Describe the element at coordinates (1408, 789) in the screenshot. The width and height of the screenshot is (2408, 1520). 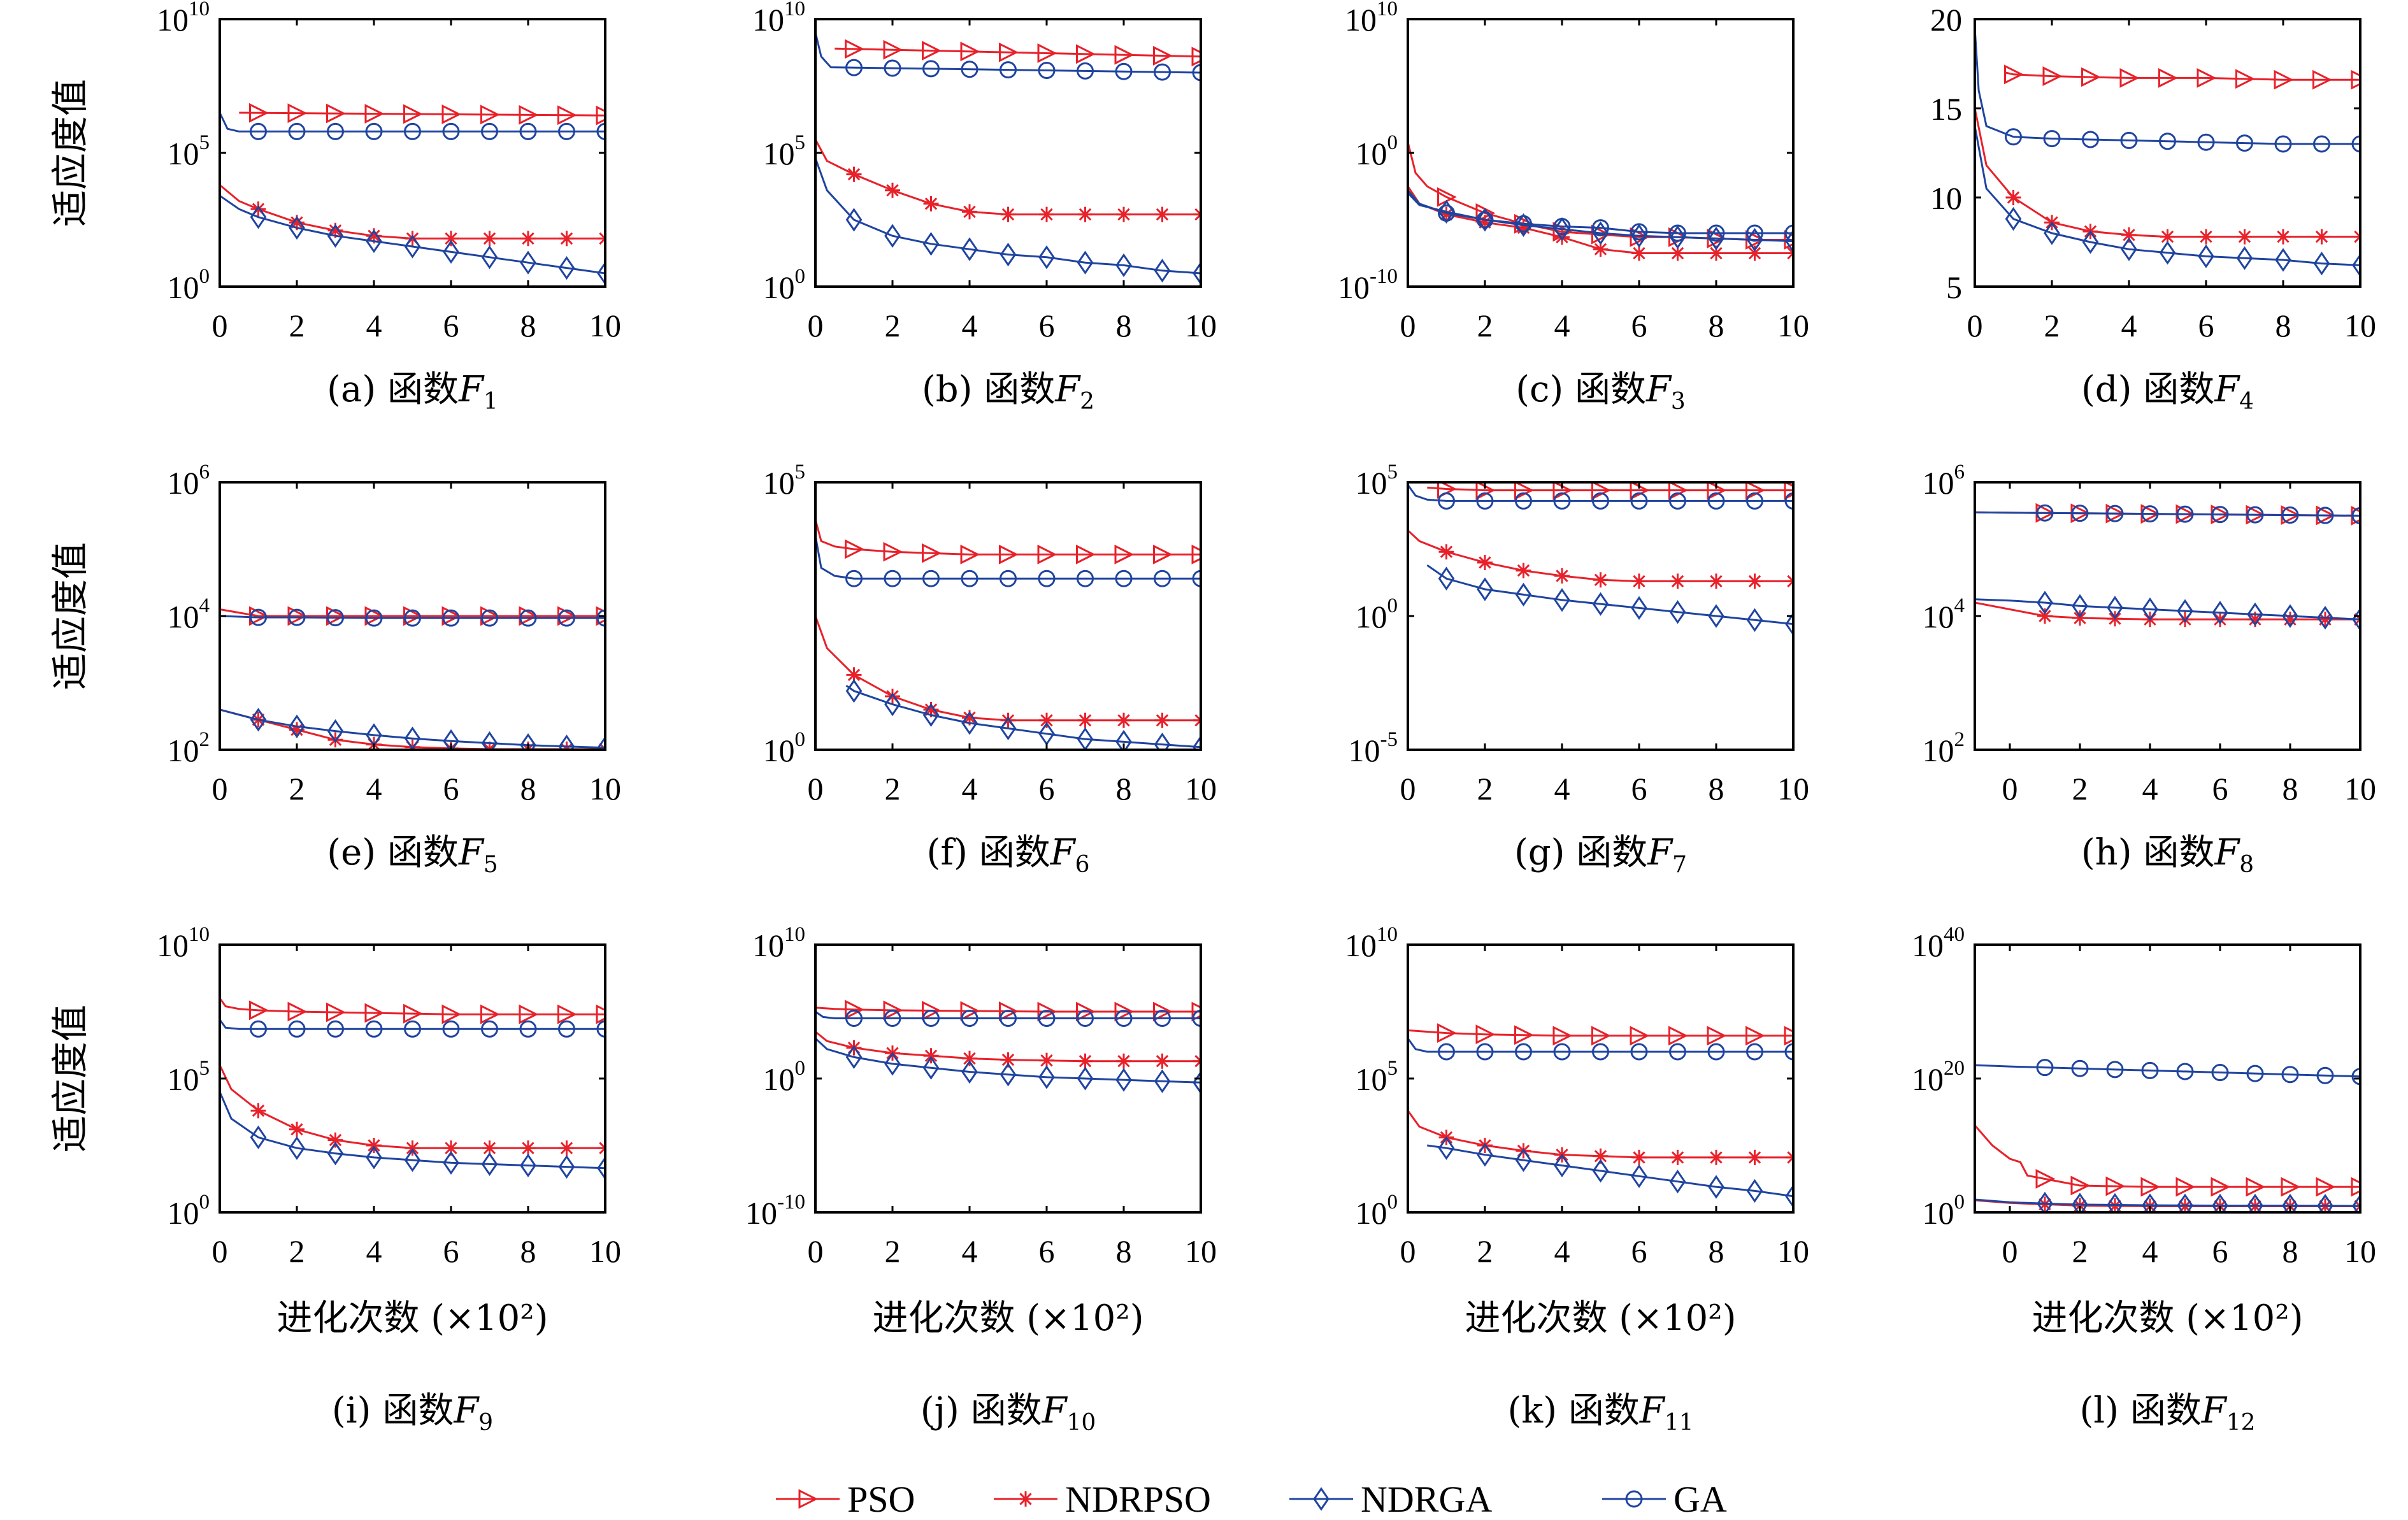
I see `x-tick-label: 0` at that location.